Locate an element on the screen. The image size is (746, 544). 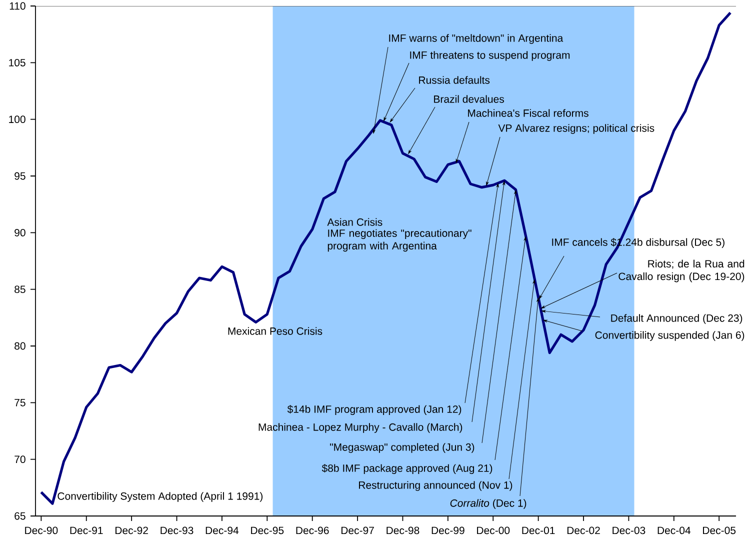
annotation: Riots; de la Rua and Cavallo resign (Dec 19-20) is located at coordinates (681, 271).